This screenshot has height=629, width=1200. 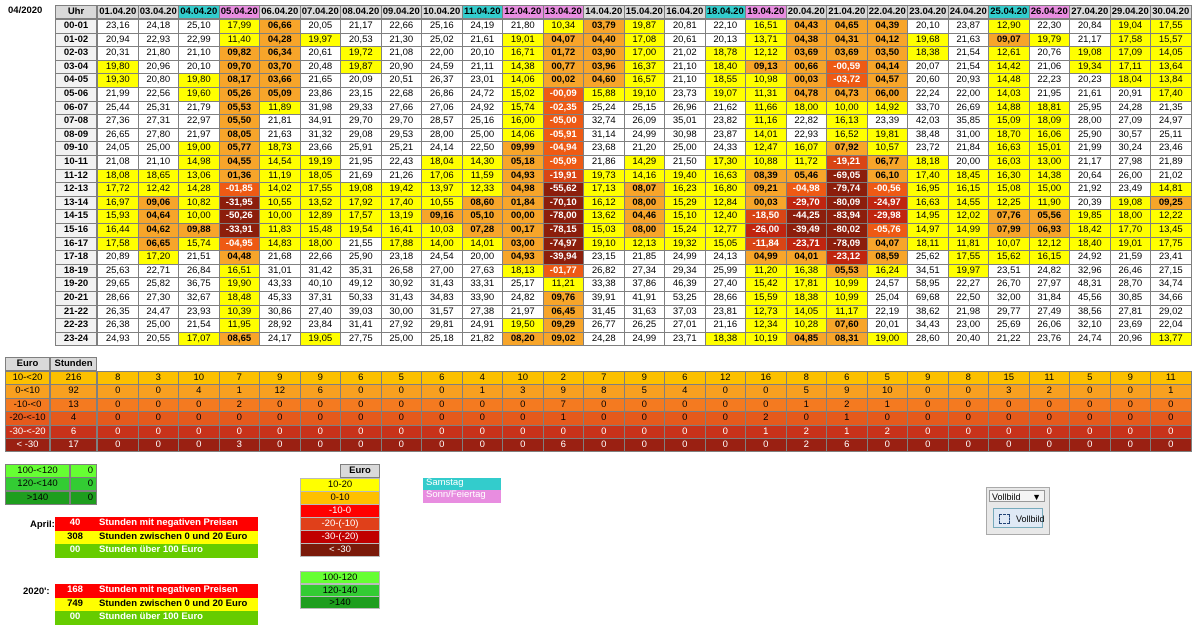 What do you see at coordinates (482, 312) in the screenshot?
I see `price-cell: 27,38` at bounding box center [482, 312].